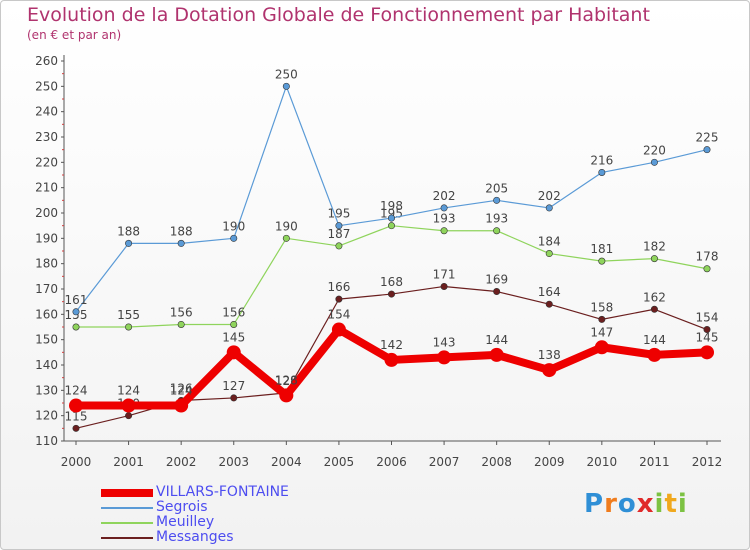 This screenshot has height=550, width=750. I want to click on y-tick-label: 260, so click(46, 61).